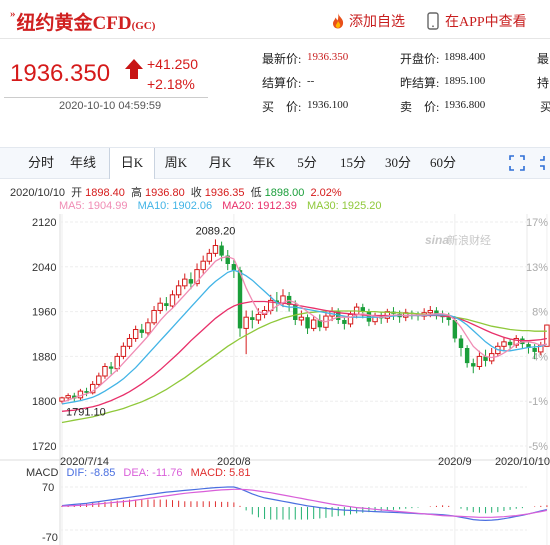 The height and width of the screenshot is (545, 550). I want to click on phone-icon, so click(433, 21).